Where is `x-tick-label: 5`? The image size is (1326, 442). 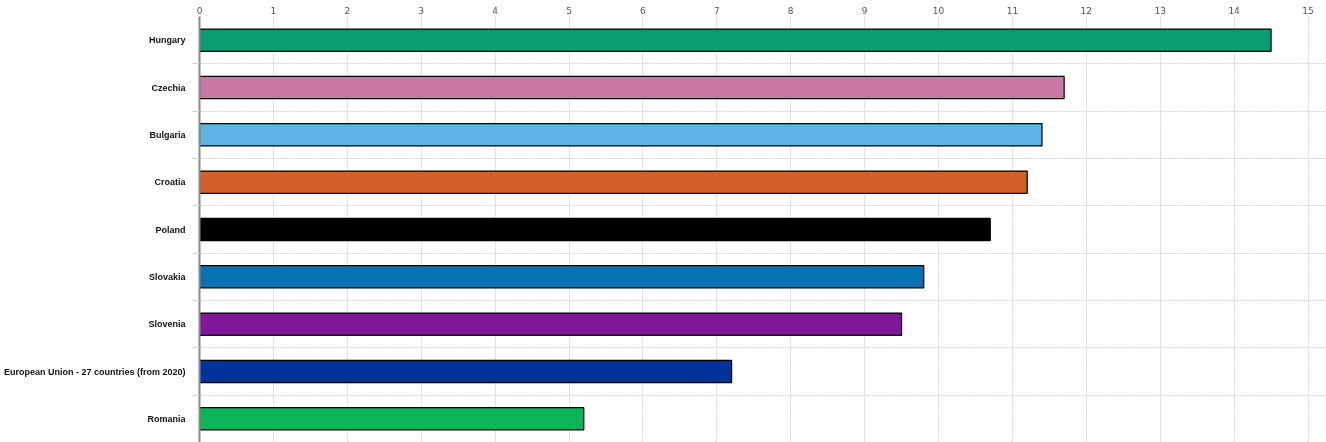 x-tick-label: 5 is located at coordinates (569, 10).